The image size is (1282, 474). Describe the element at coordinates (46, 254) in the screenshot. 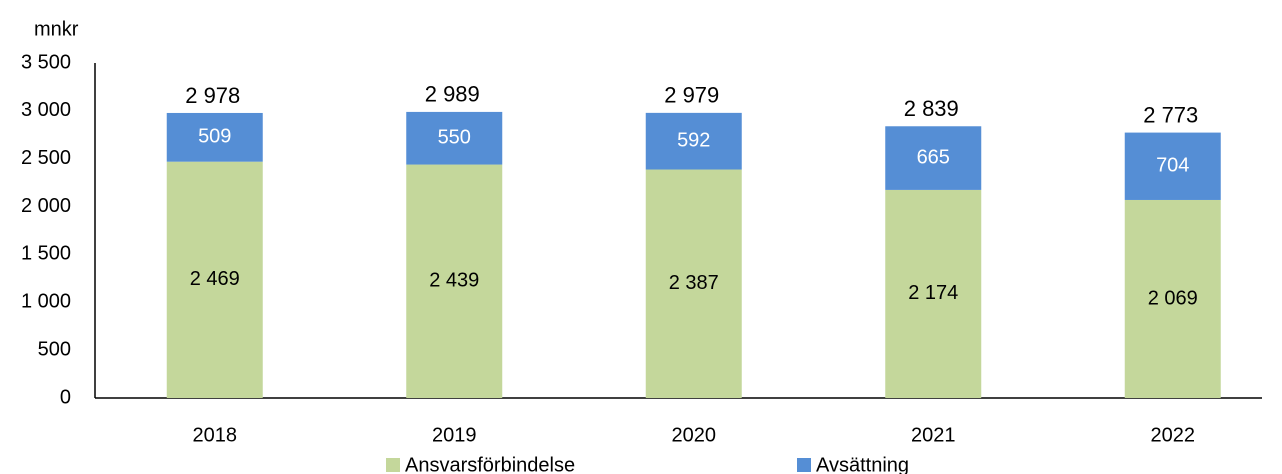

I see `y-tick-label: 1 500` at that location.